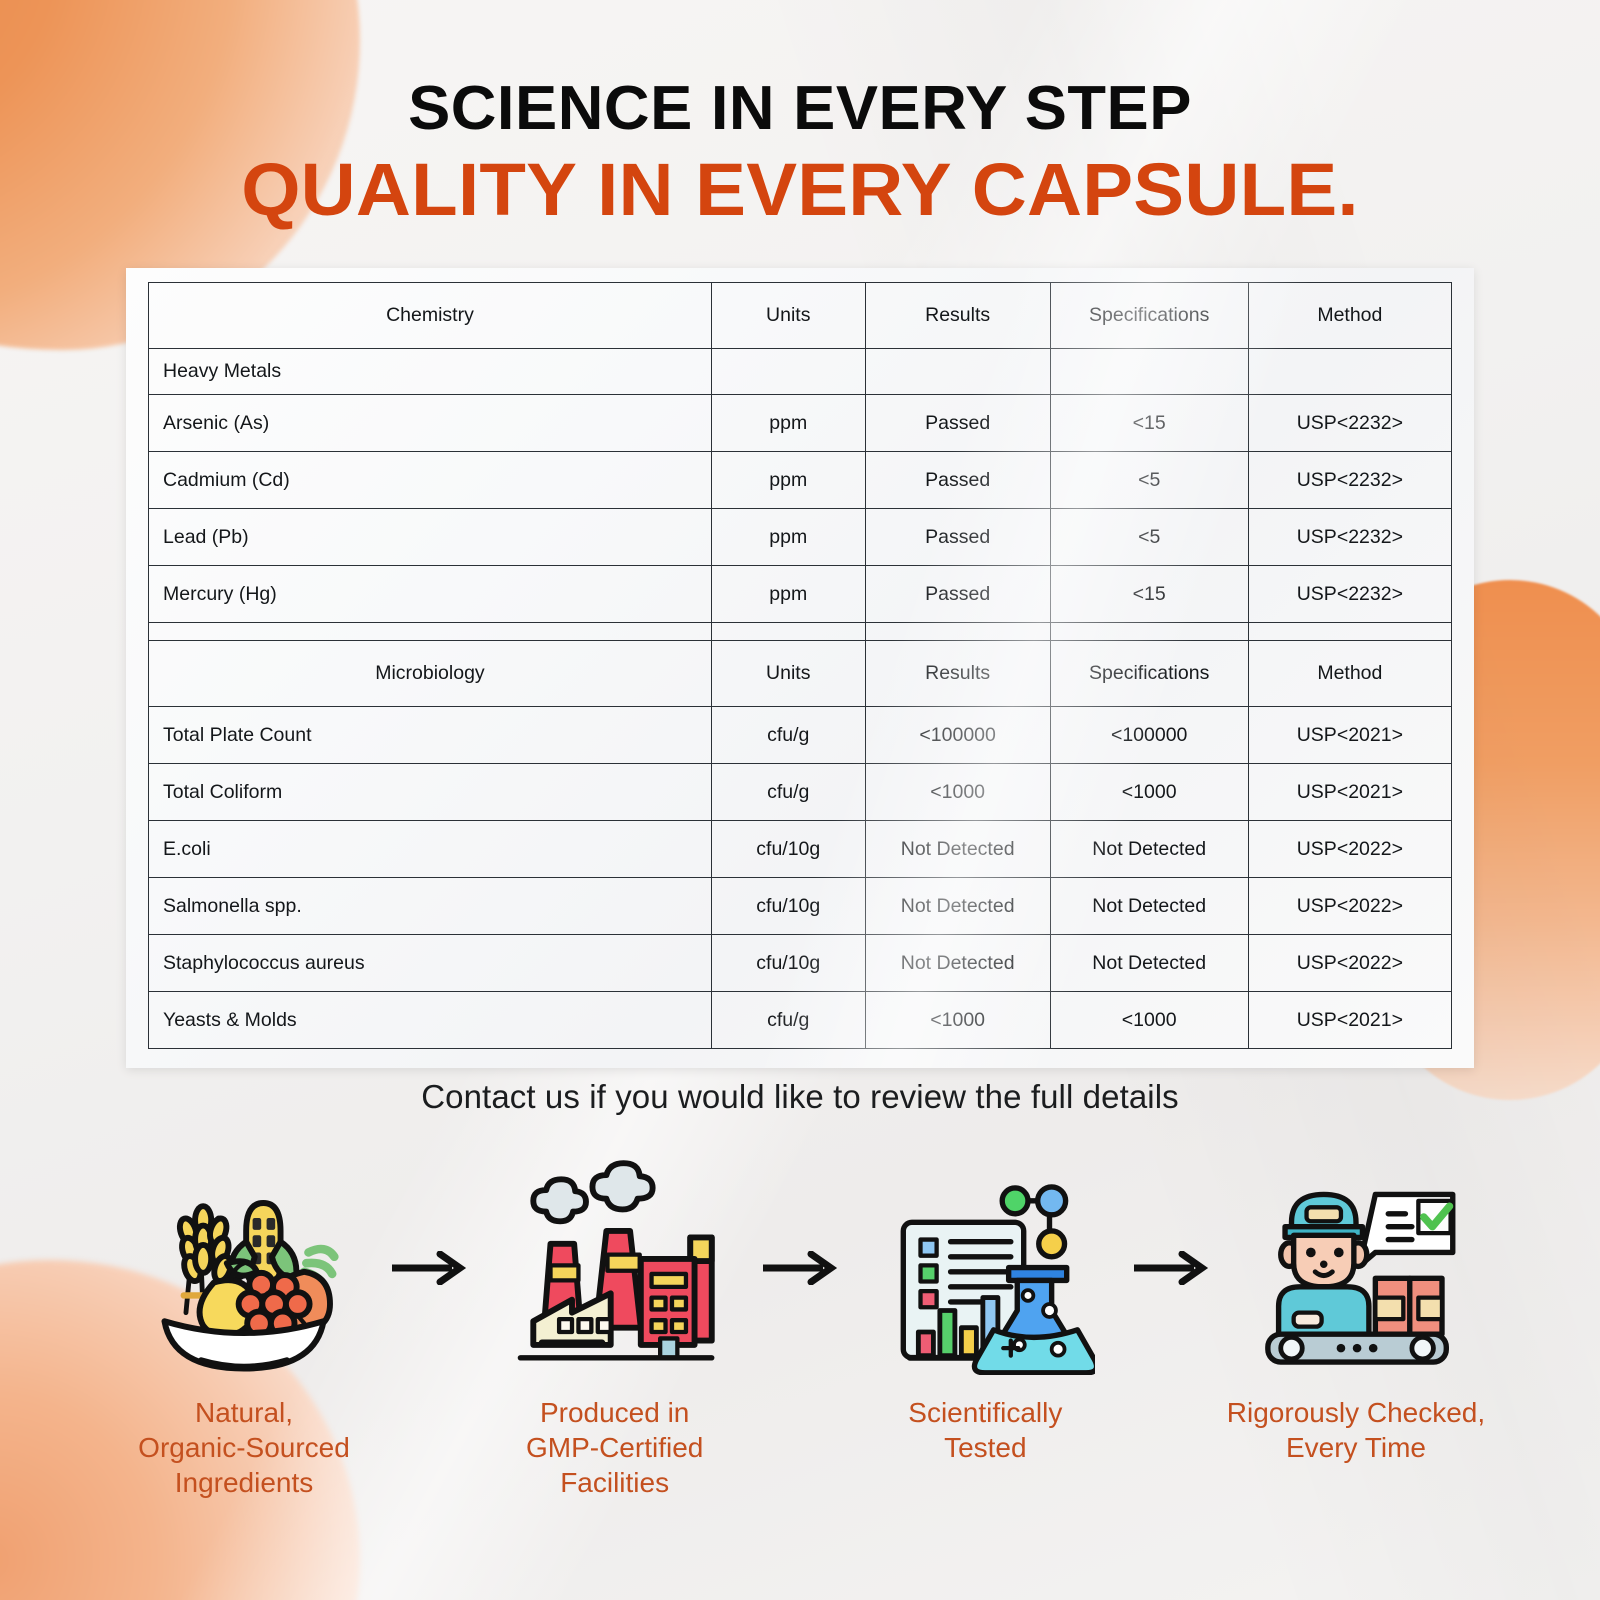 The height and width of the screenshot is (1600, 1600). Describe the element at coordinates (244, 1447) in the screenshot. I see `step-label: Natural, Organic-Sourced Ingredients` at that location.